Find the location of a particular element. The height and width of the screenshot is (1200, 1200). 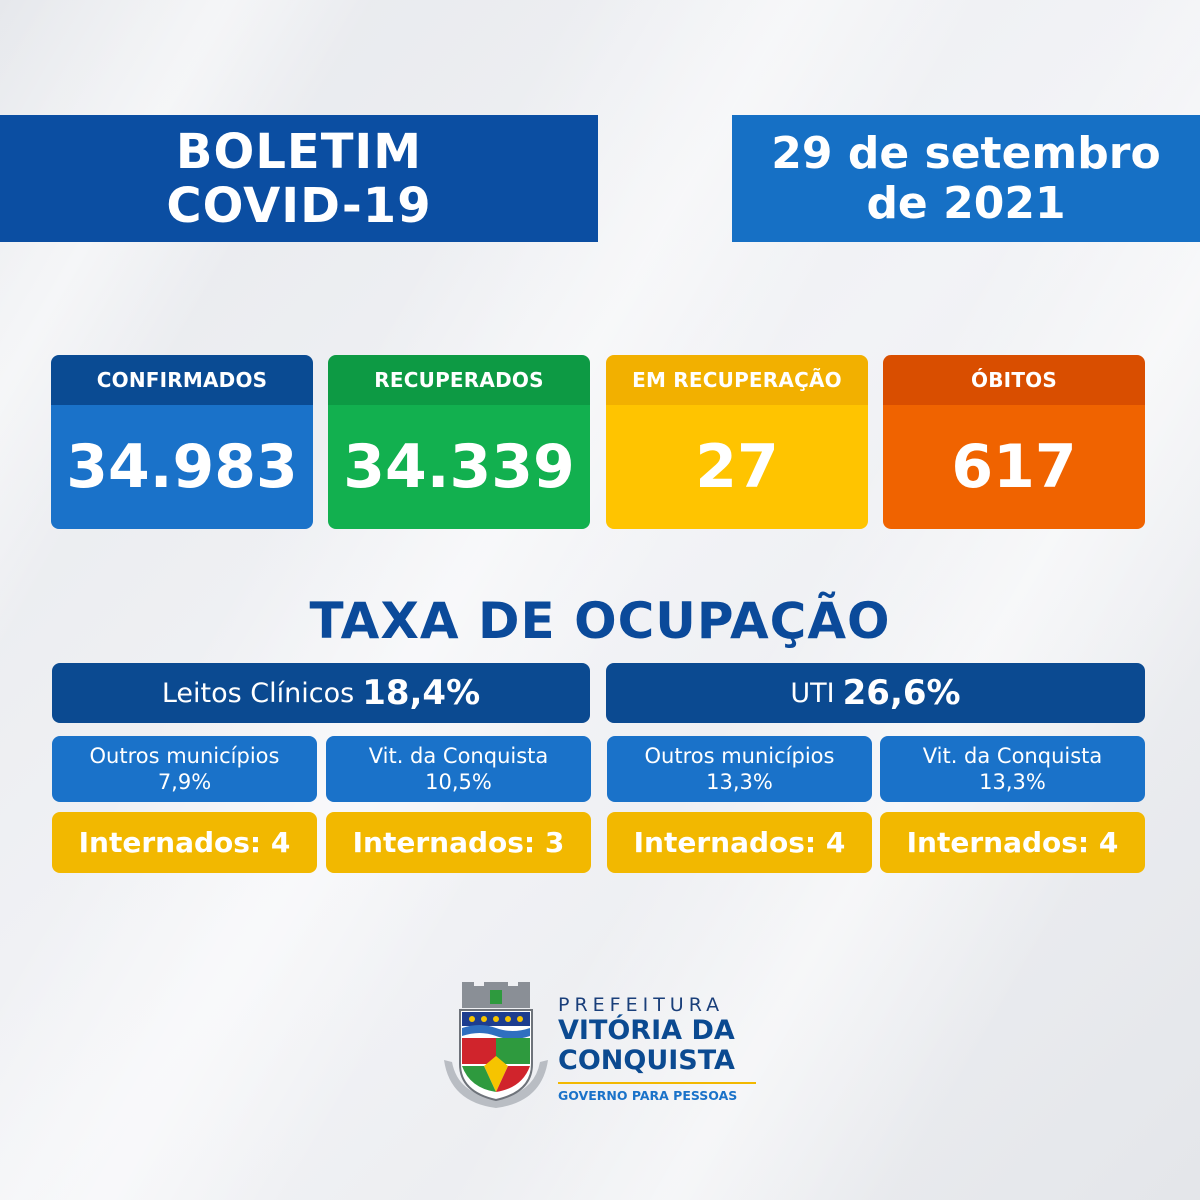

icu-local-interned: Internados: 4 is located at coordinates (1012, 842).